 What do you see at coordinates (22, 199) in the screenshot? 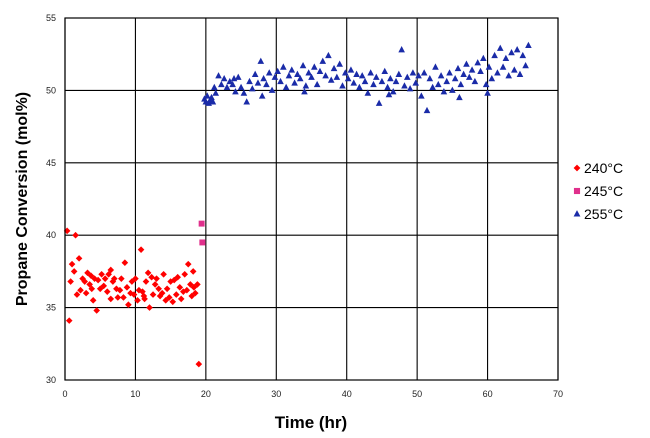
I see `y-axis-title: Propane Conversion (mol%)` at bounding box center [22, 199].